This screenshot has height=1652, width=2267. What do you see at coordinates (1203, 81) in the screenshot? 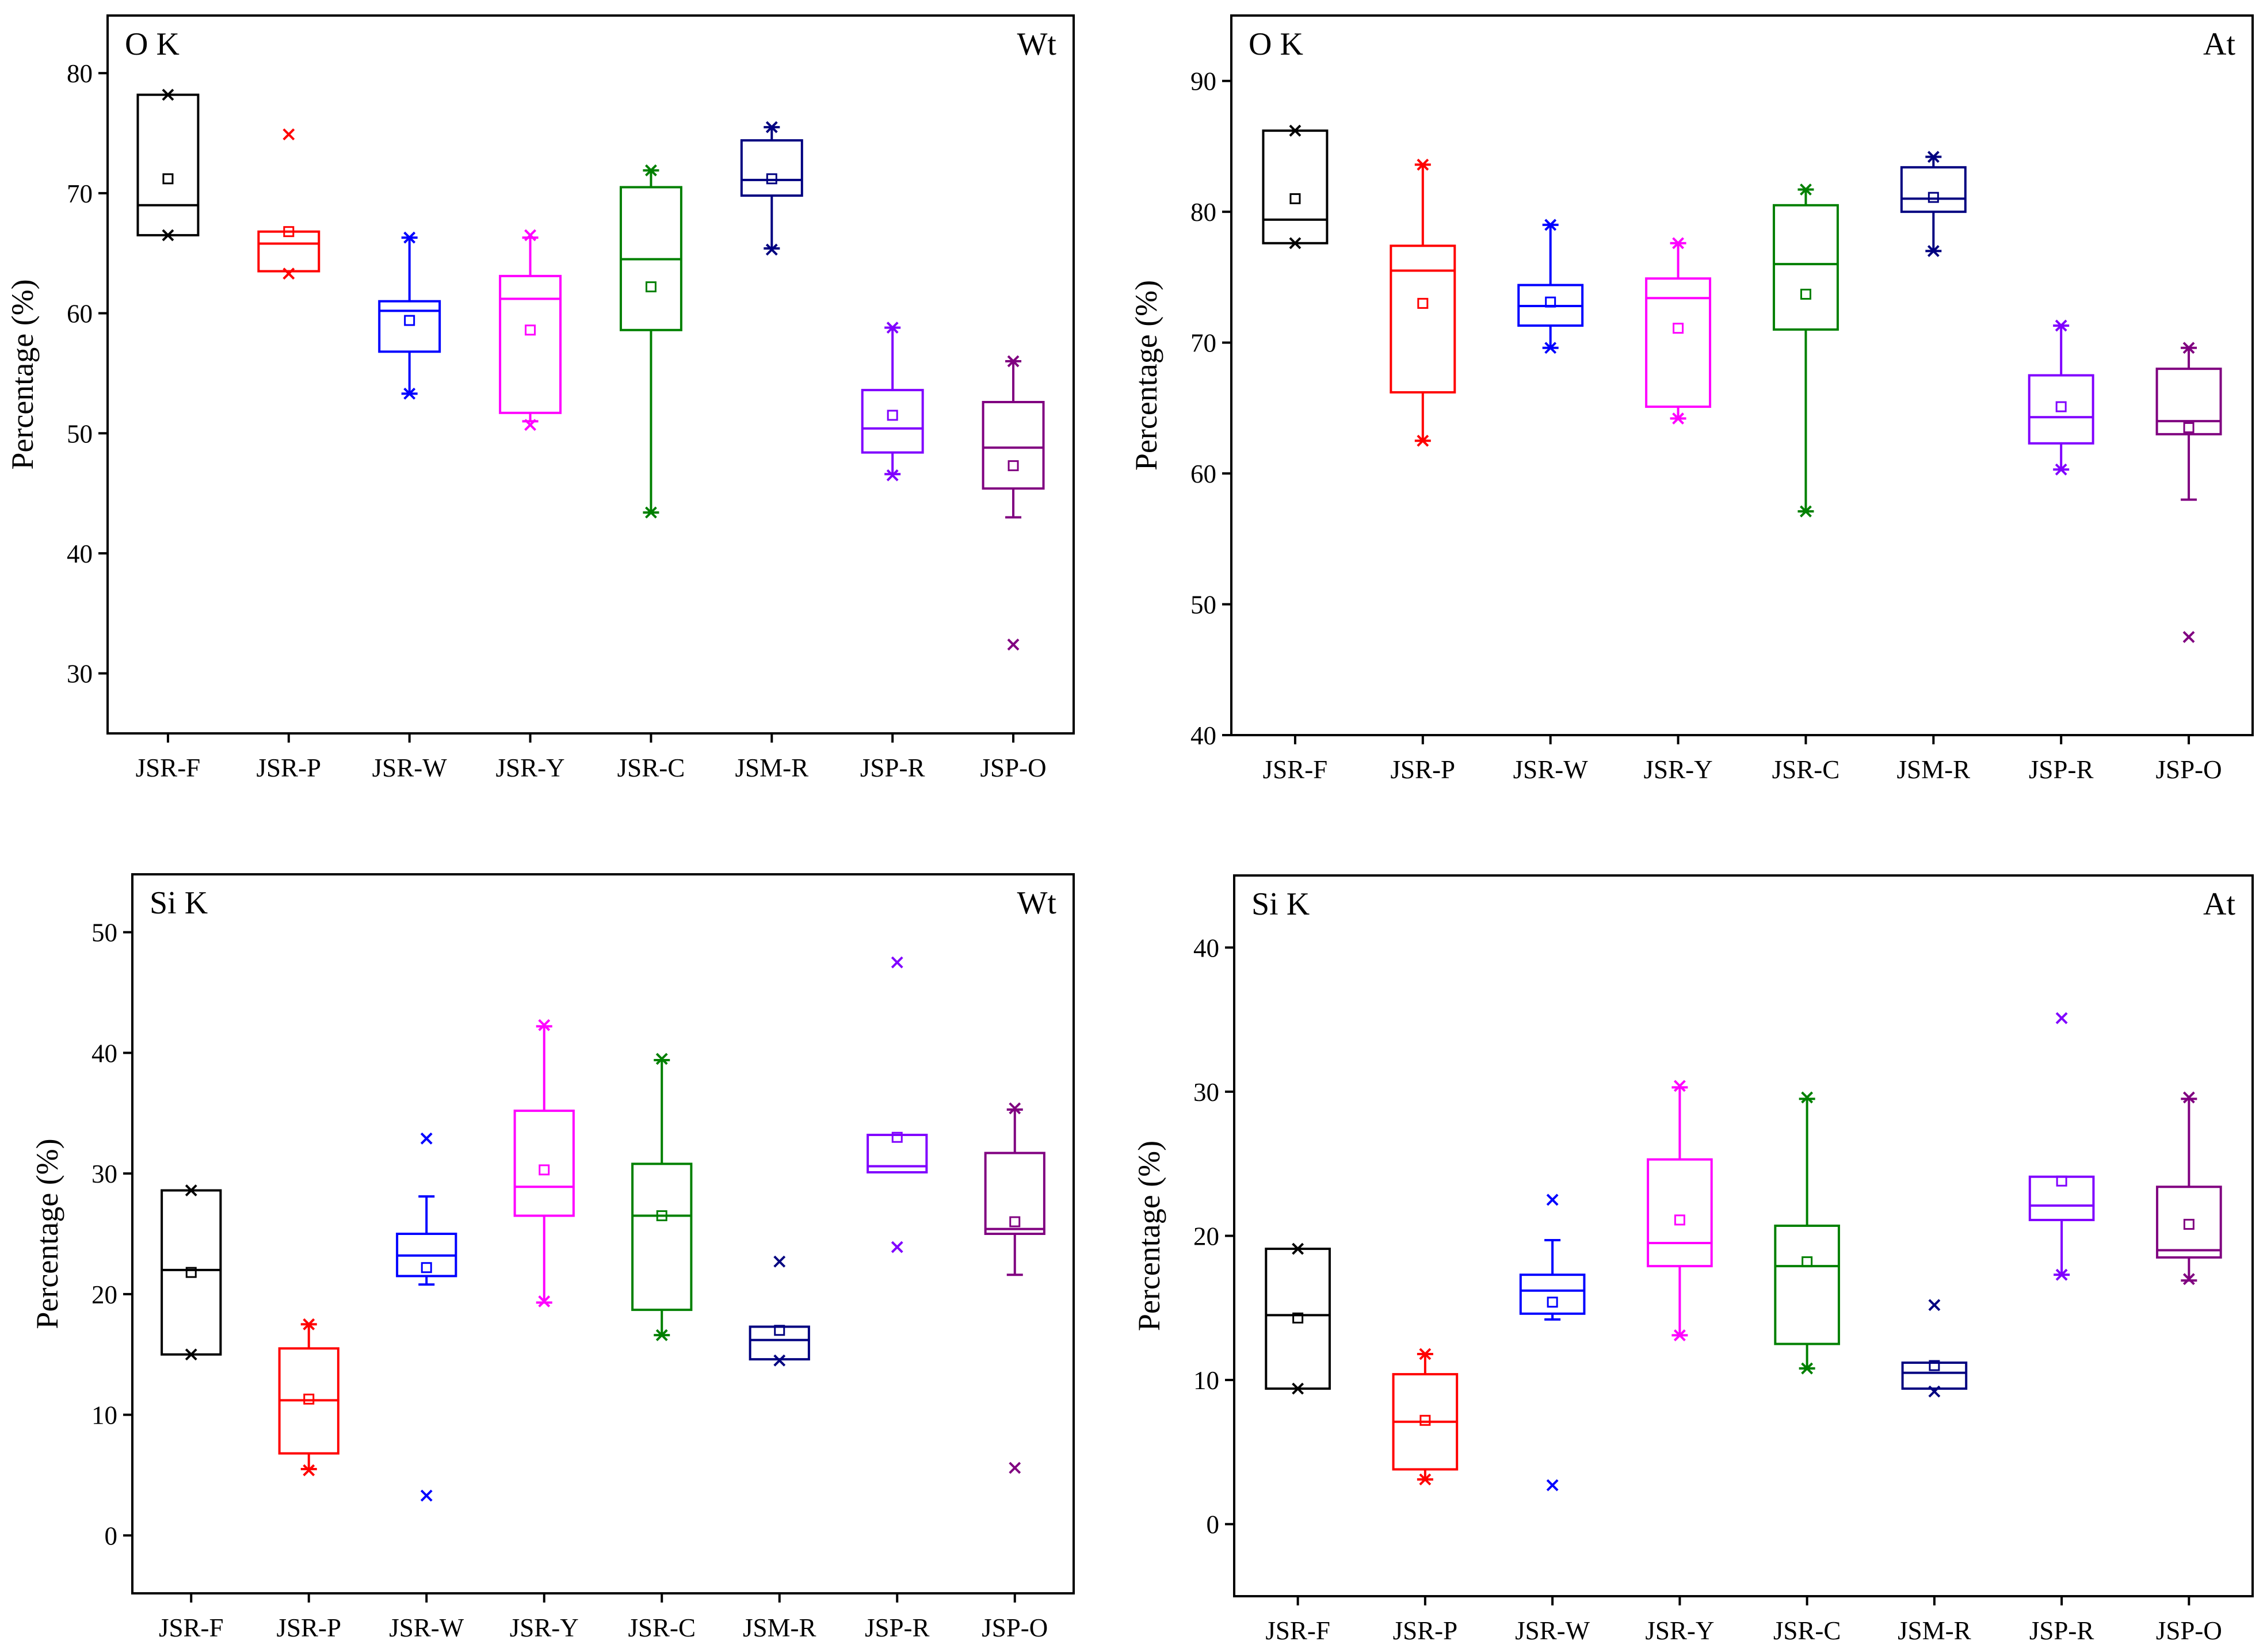
I see `y-tick-label: 90` at bounding box center [1203, 81].